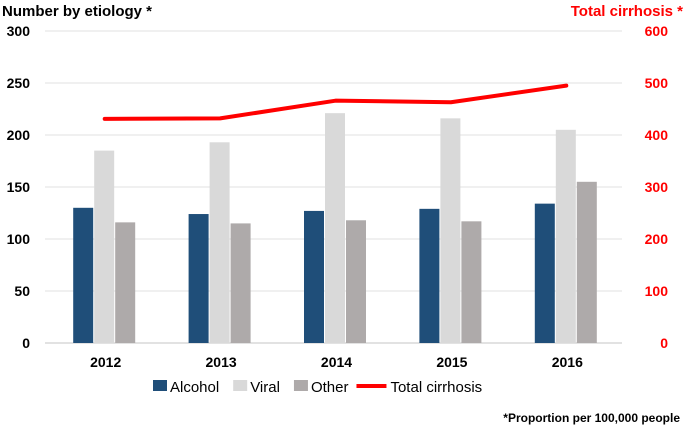 Image resolution: width=685 pixels, height=433 pixels. What do you see at coordinates (22, 291) in the screenshot?
I see `left-tick-label: 50` at bounding box center [22, 291].